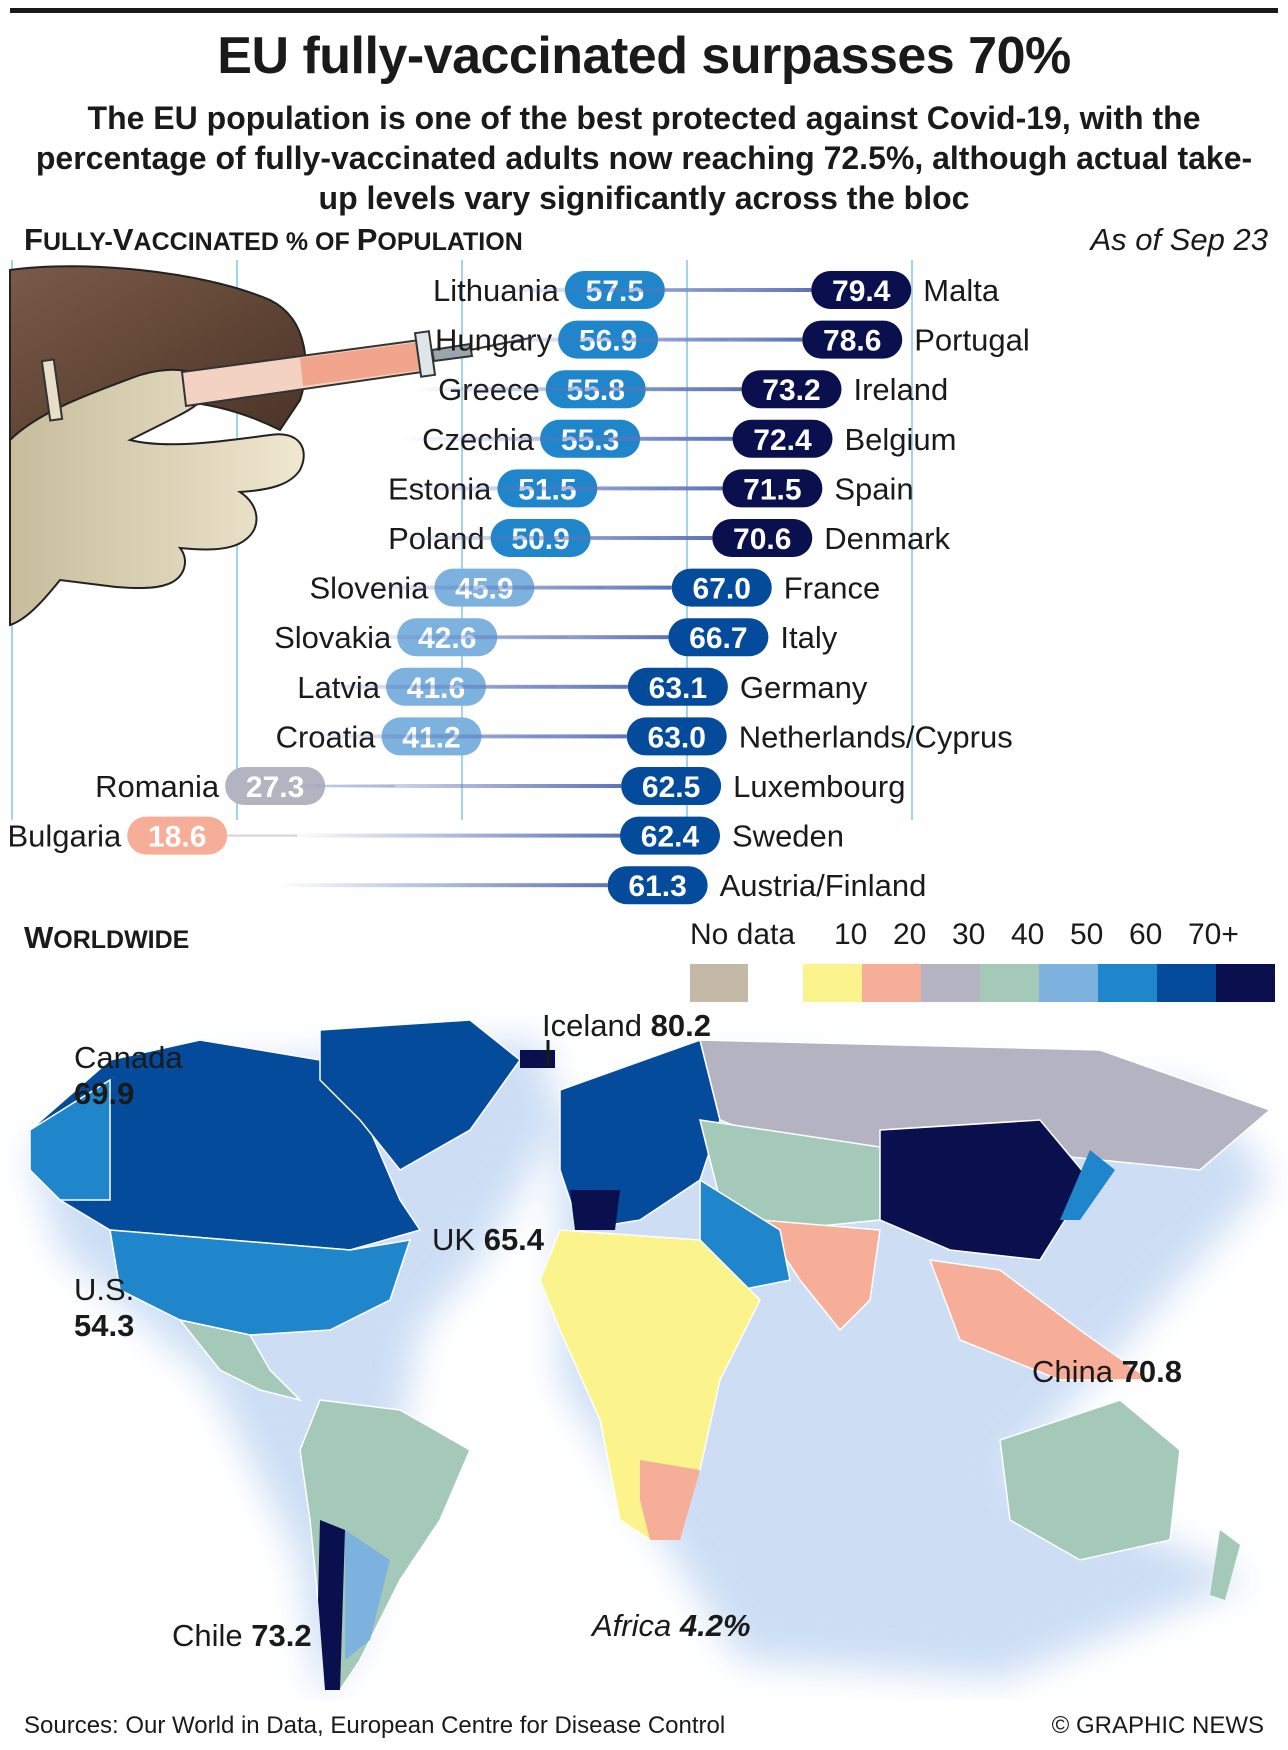 The image size is (1288, 1750). I want to click on stem-denmark, so click(547, 538).